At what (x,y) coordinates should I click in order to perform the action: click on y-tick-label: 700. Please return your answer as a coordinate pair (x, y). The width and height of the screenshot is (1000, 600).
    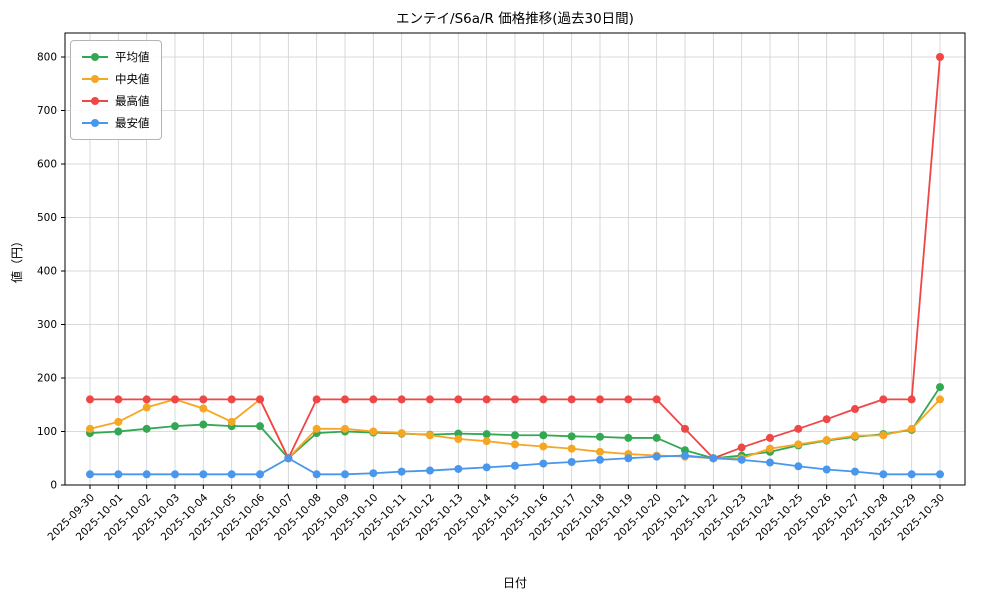
    Looking at the image, I should click on (47, 111).